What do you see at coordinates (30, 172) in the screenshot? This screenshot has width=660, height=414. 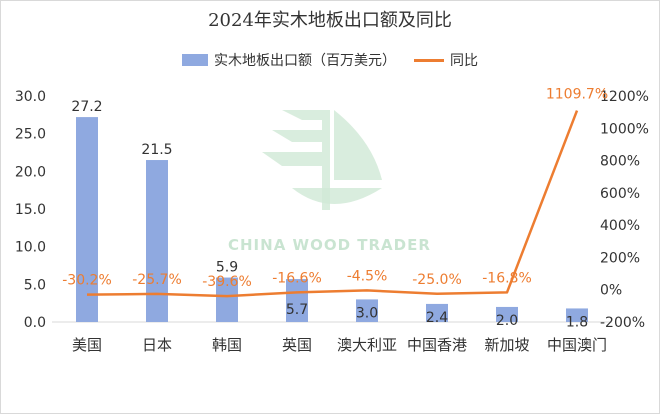 I see `y-tick-label: 20.0` at bounding box center [30, 172].